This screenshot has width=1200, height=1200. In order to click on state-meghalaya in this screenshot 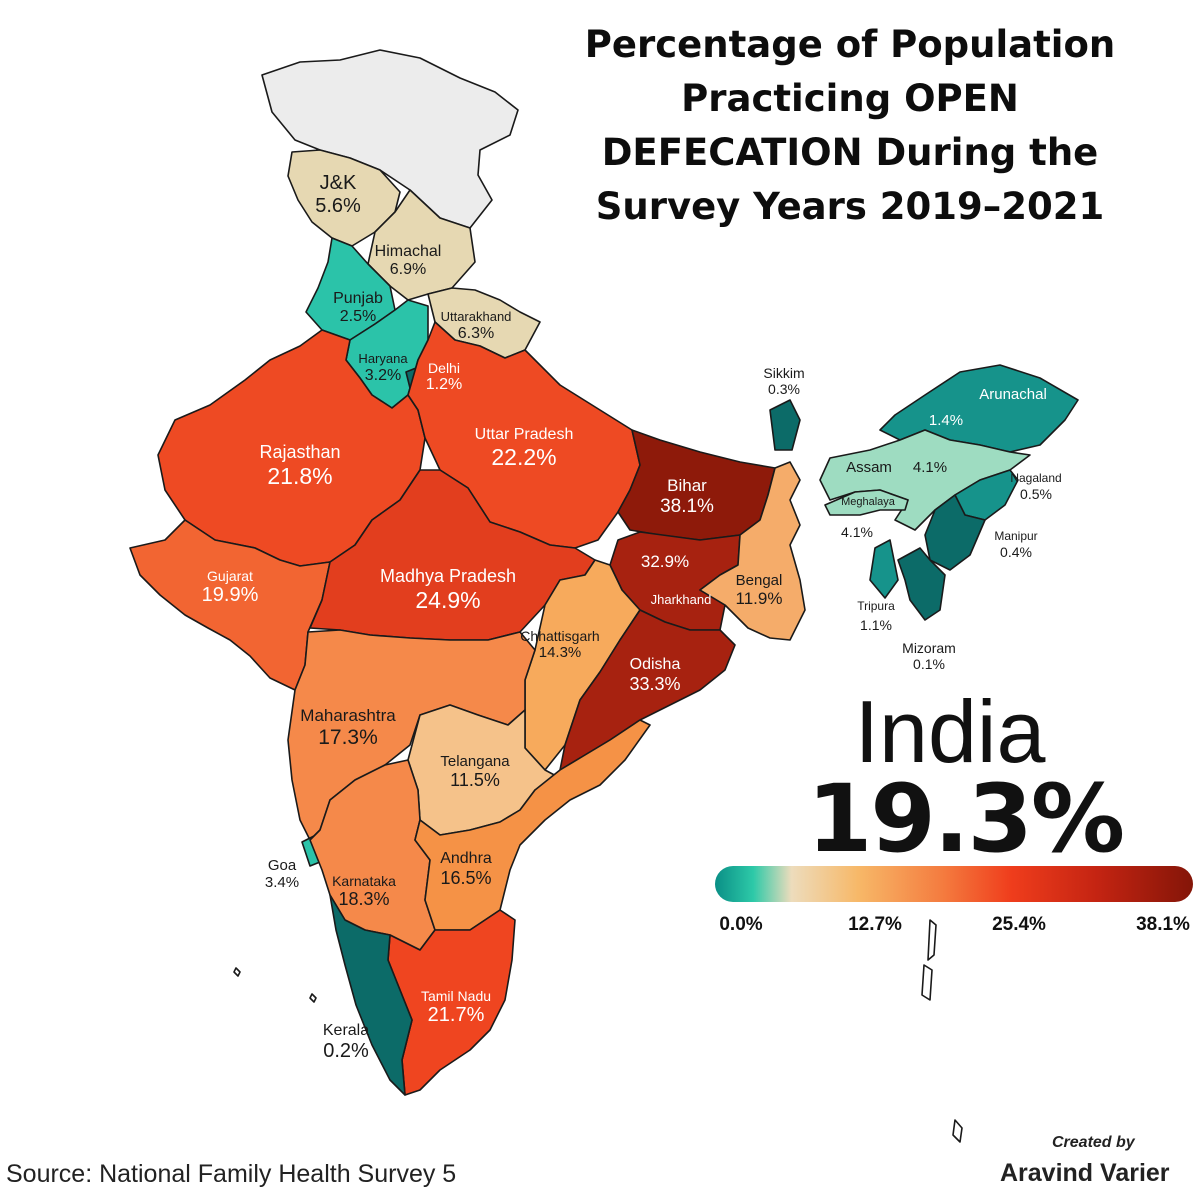, I will do `click(866, 502)`.